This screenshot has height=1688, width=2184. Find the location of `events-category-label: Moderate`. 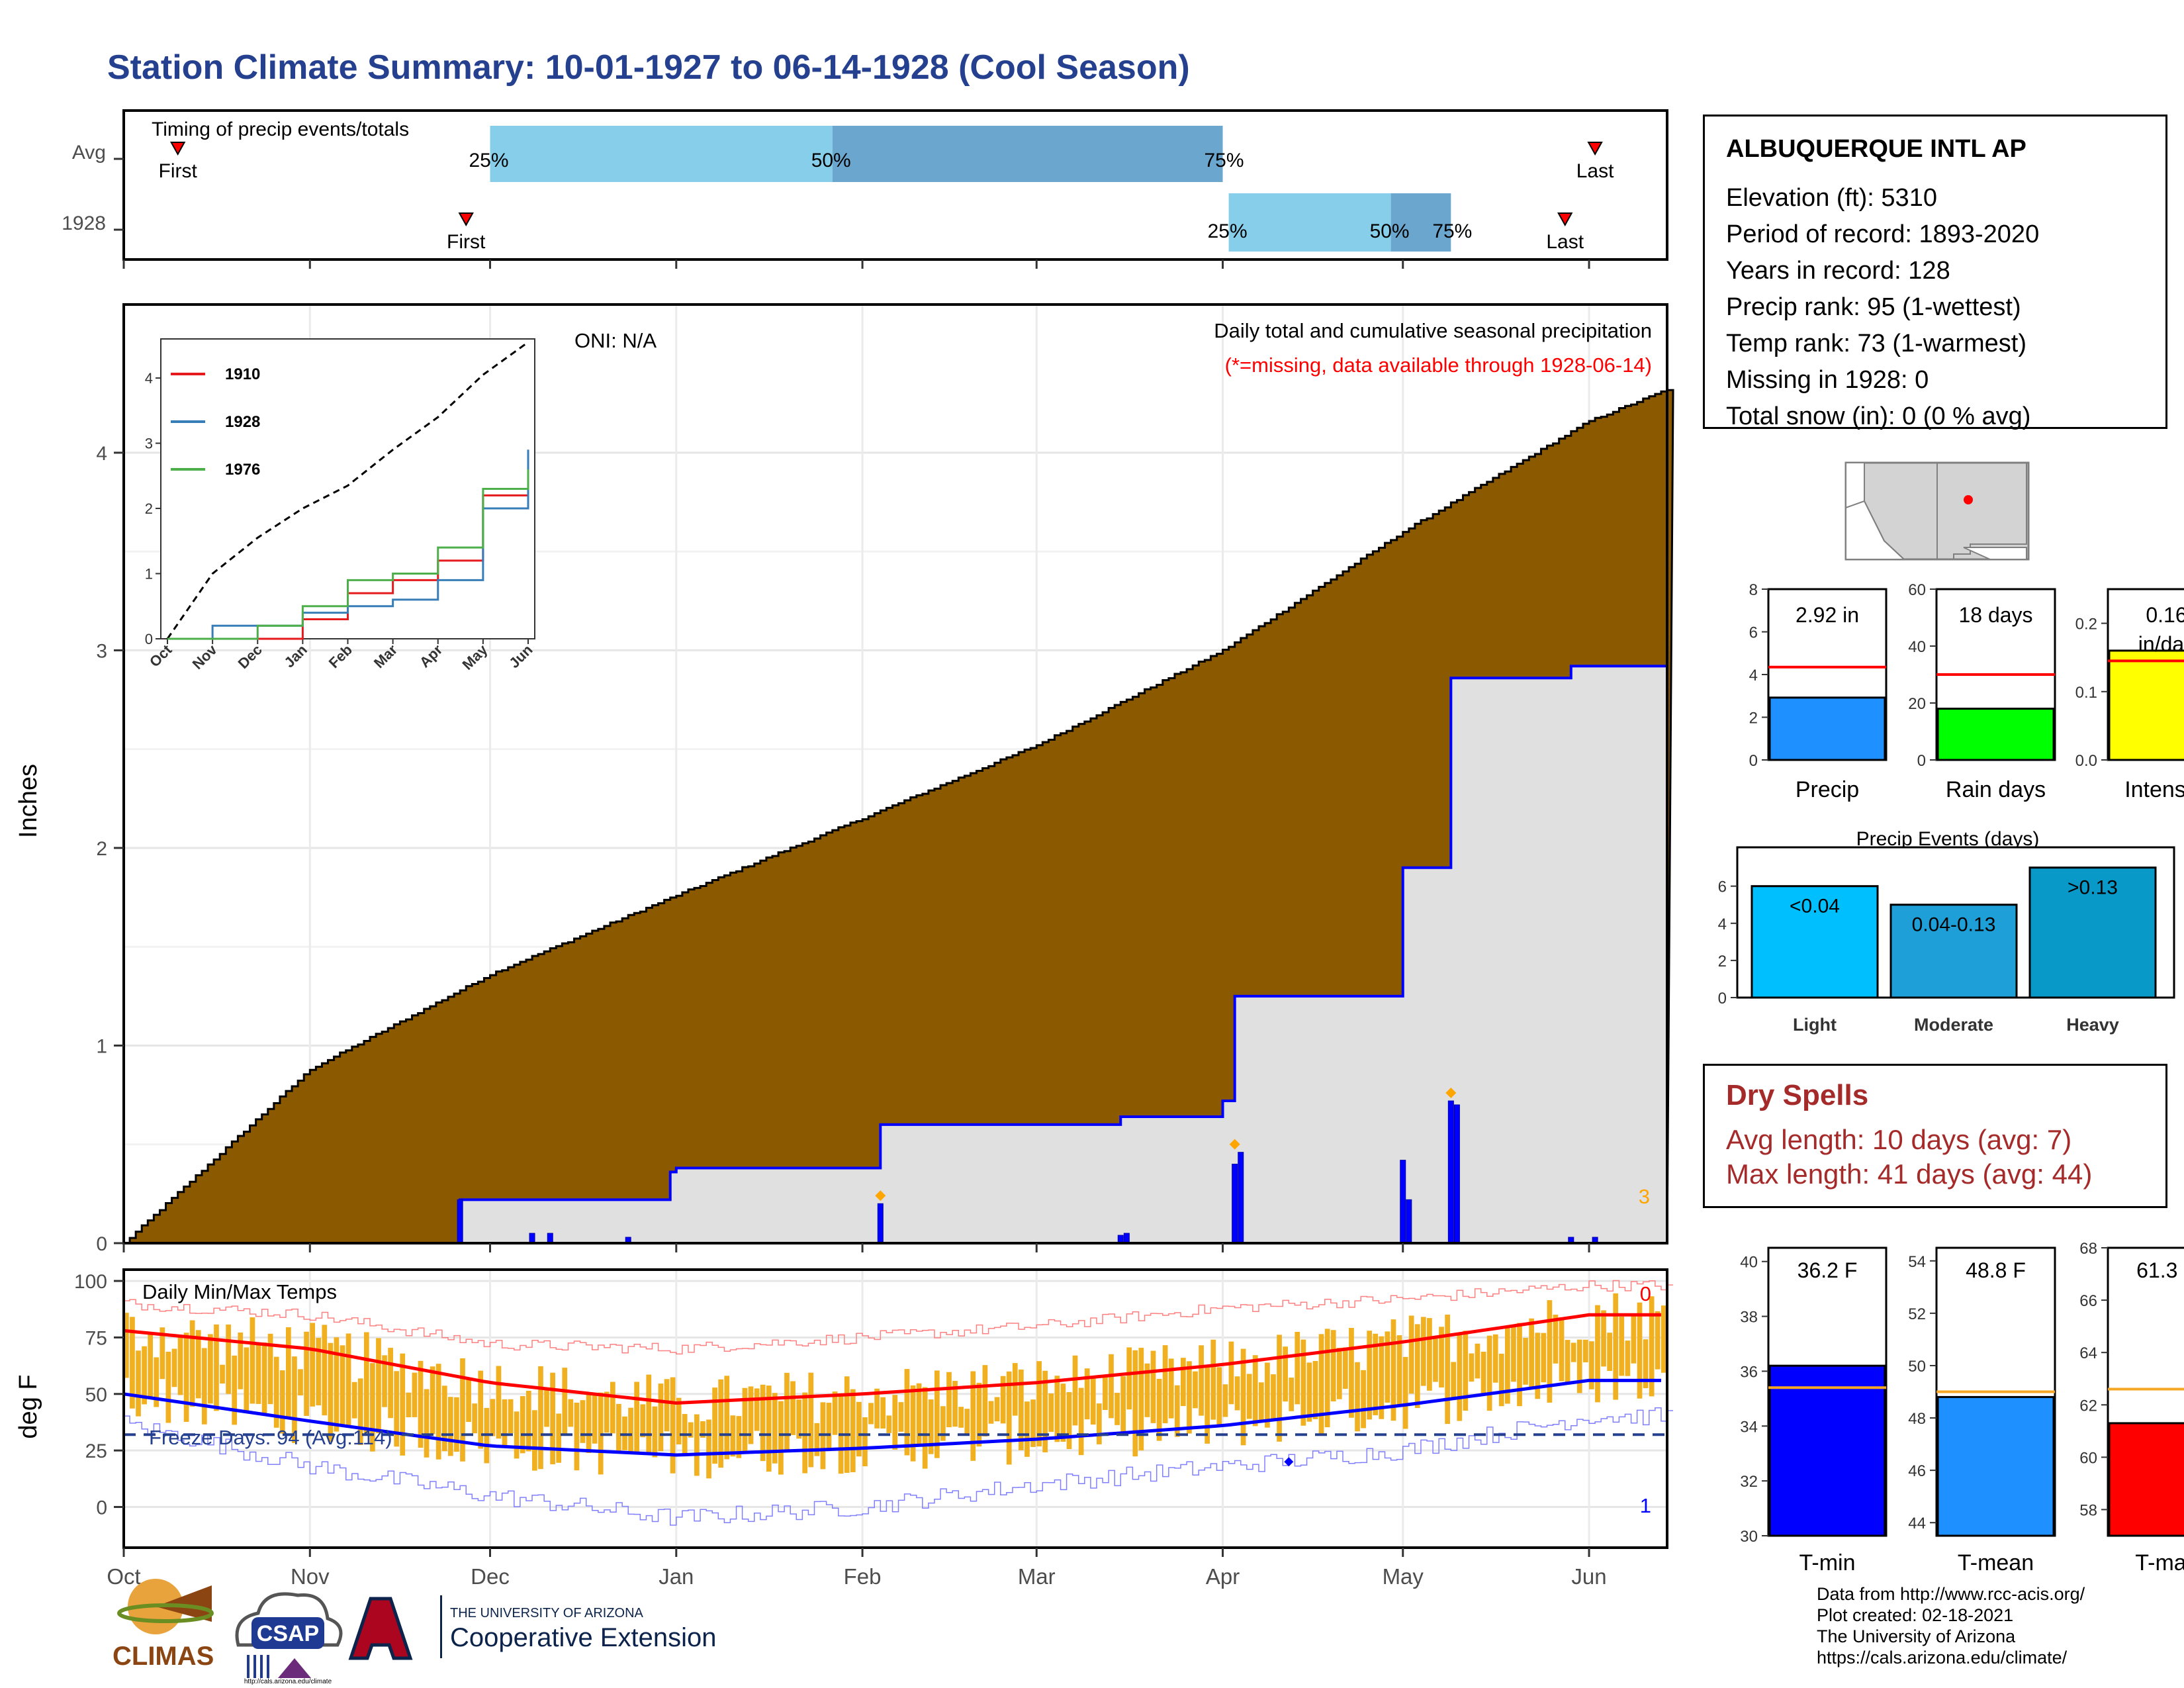

events-category-label: Moderate is located at coordinates (1954, 1025).